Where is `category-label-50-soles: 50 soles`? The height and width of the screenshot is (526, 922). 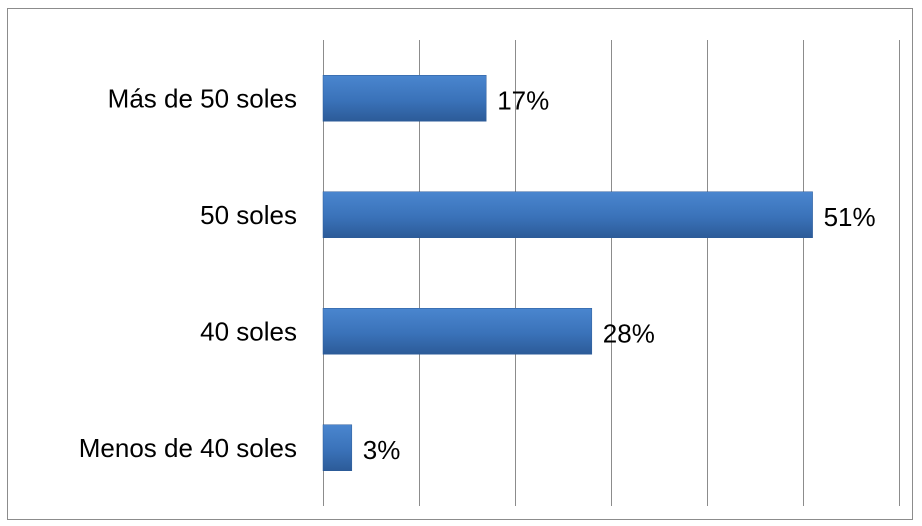 category-label-50-soles: 50 soles is located at coordinates (248, 215).